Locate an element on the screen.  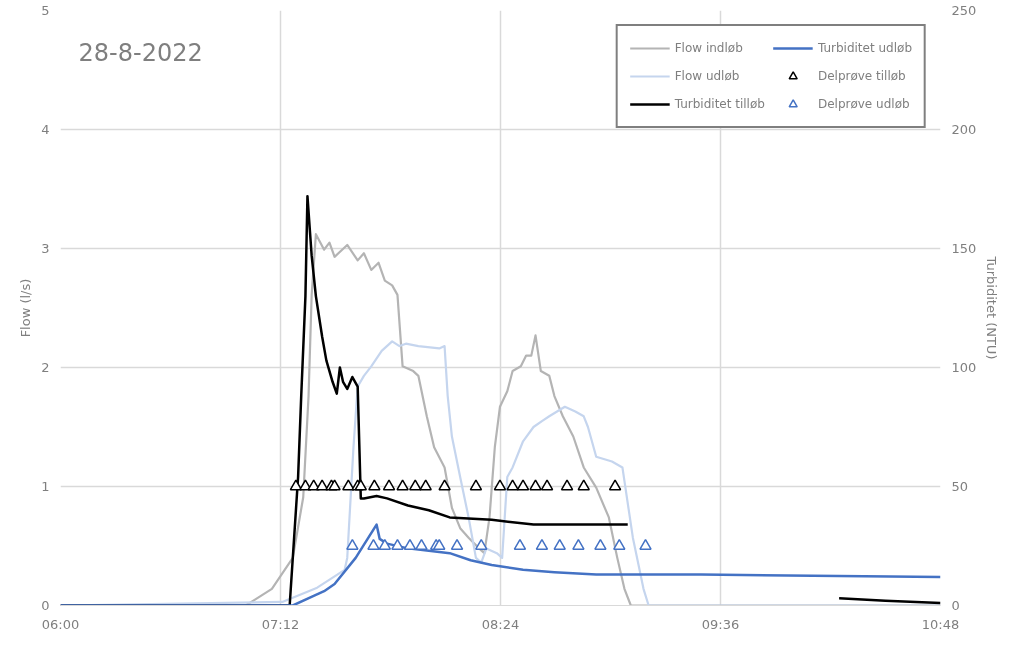
x-tick-label: 10:48 is located at coordinates (940, 624).